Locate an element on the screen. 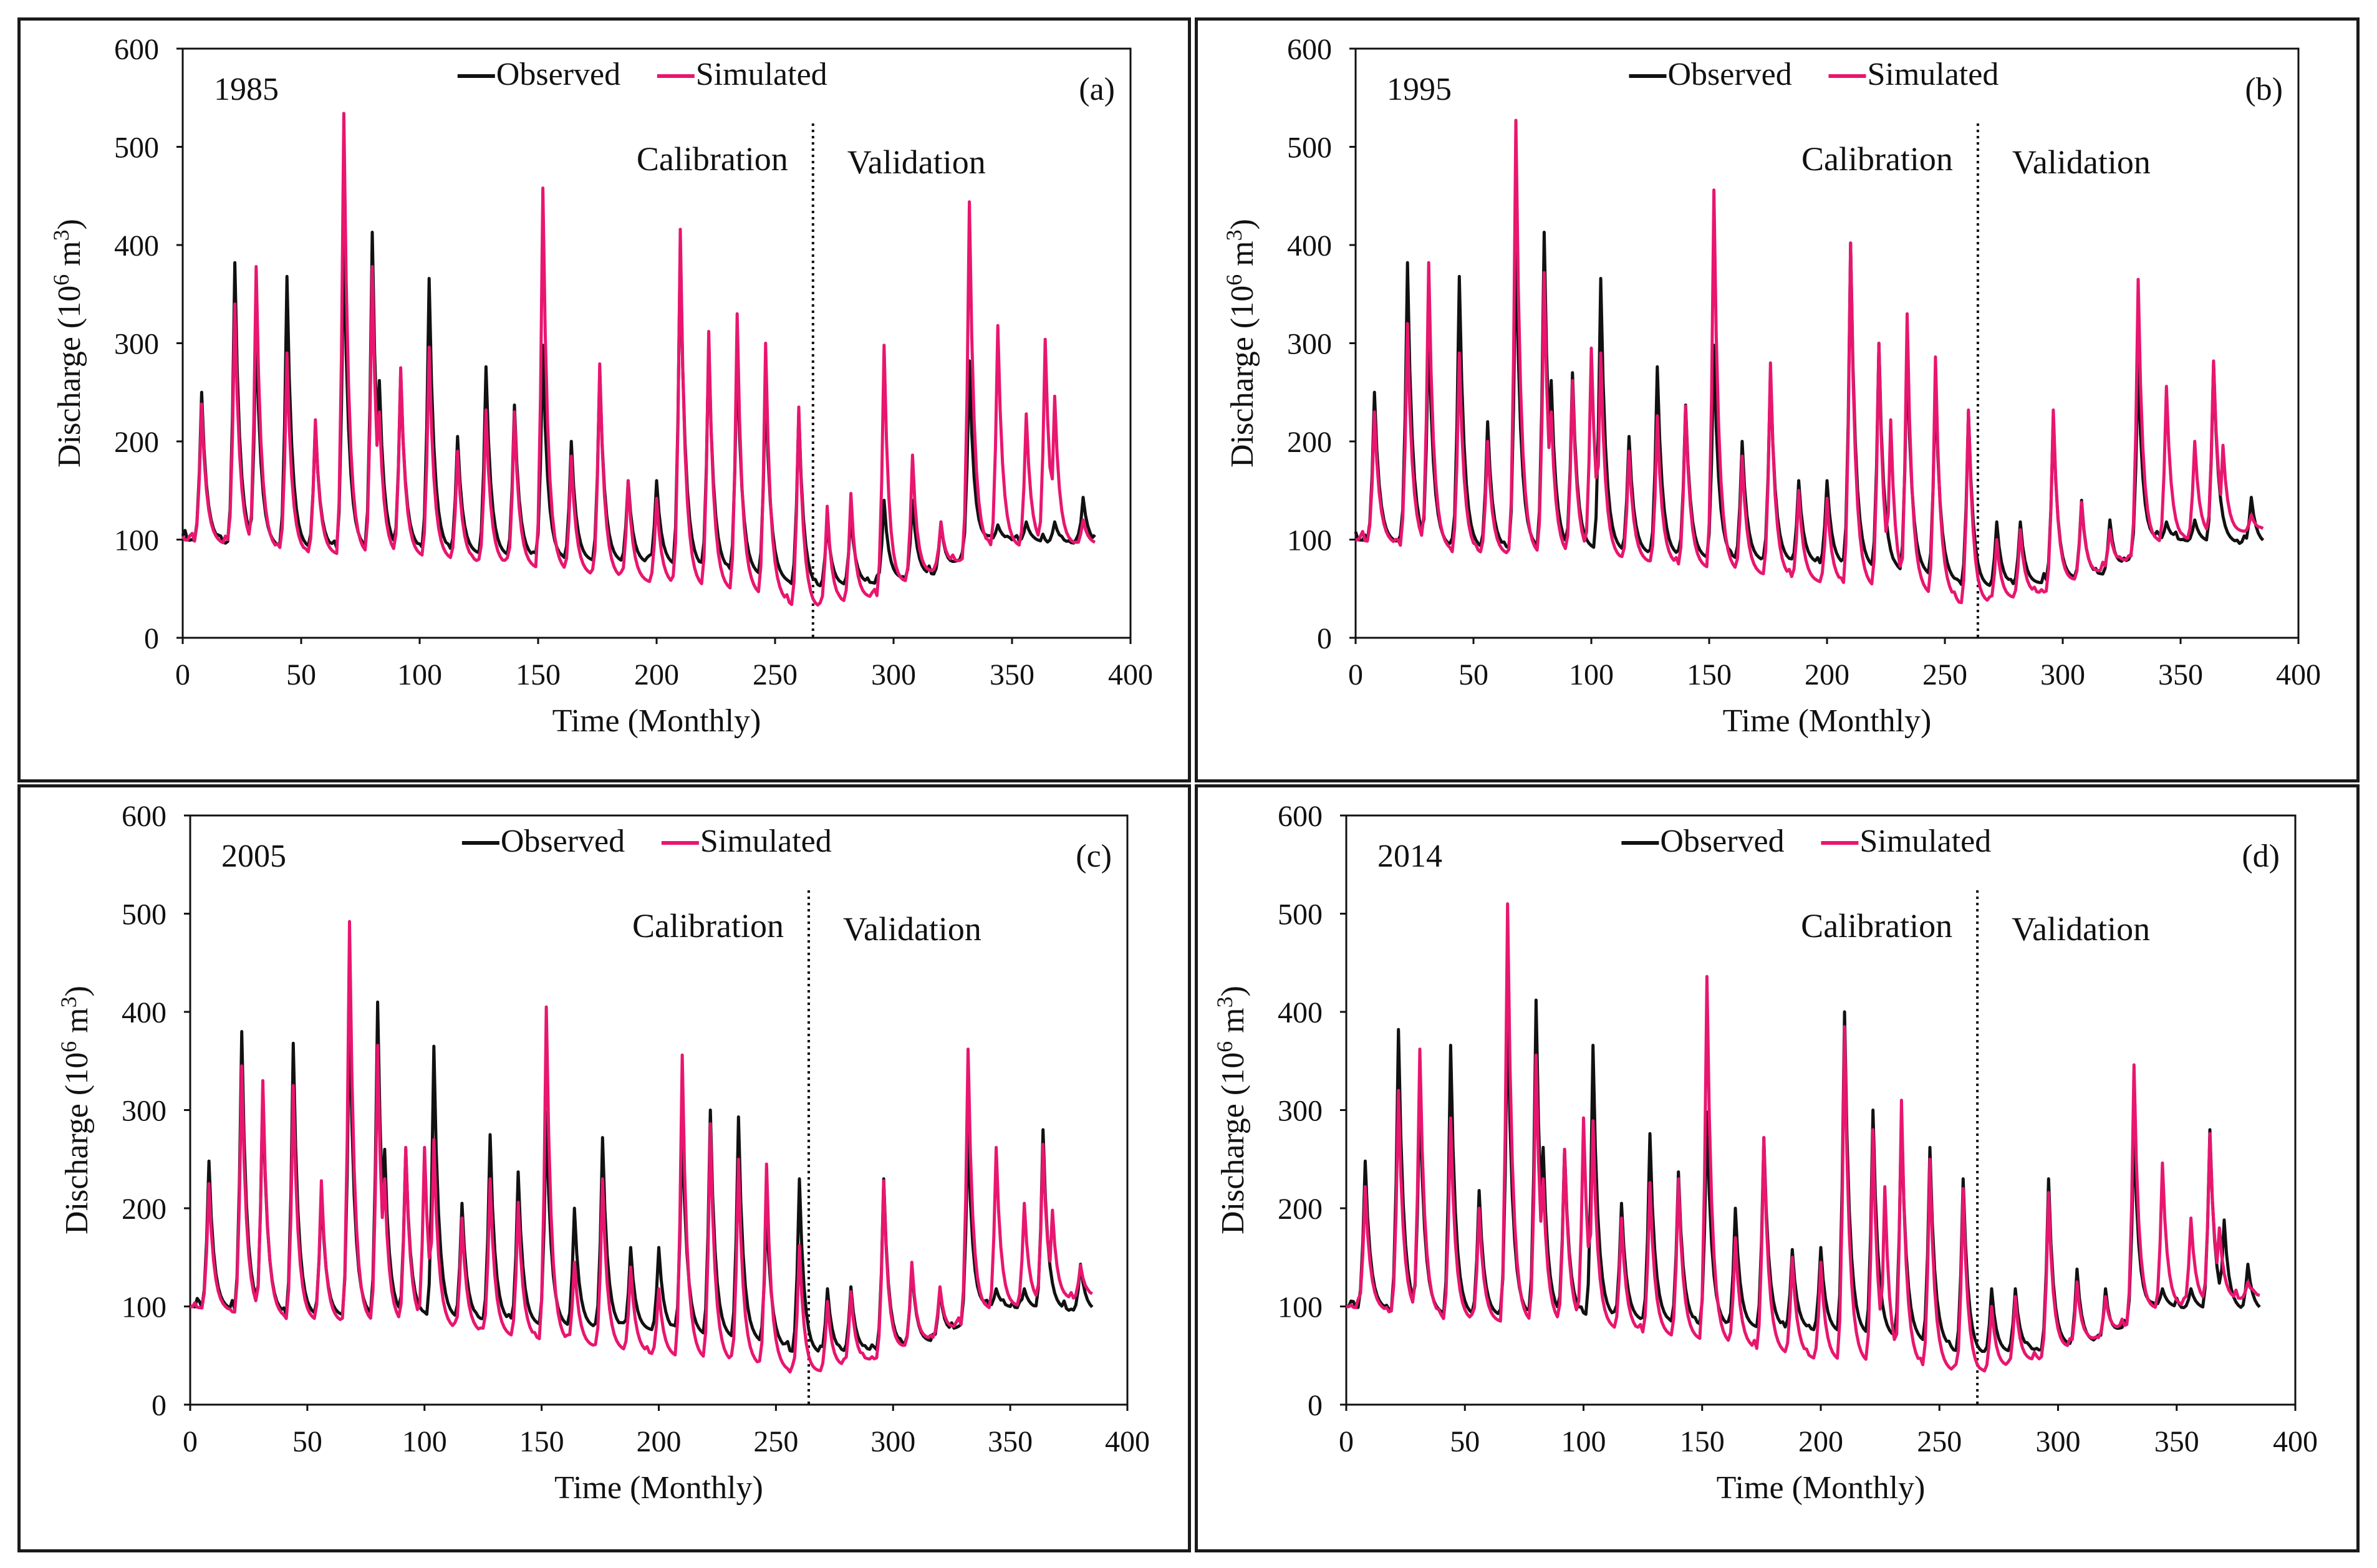 Image resolution: width=2377 pixels, height=1568 pixels. panel-label: (a) is located at coordinates (1097, 89).